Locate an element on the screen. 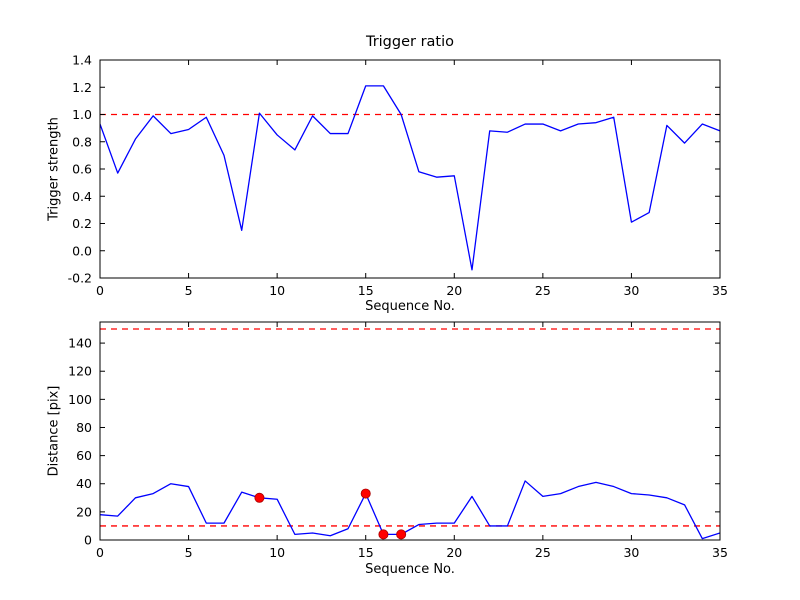  y-tick-label: 0.8 is located at coordinates (82, 141).